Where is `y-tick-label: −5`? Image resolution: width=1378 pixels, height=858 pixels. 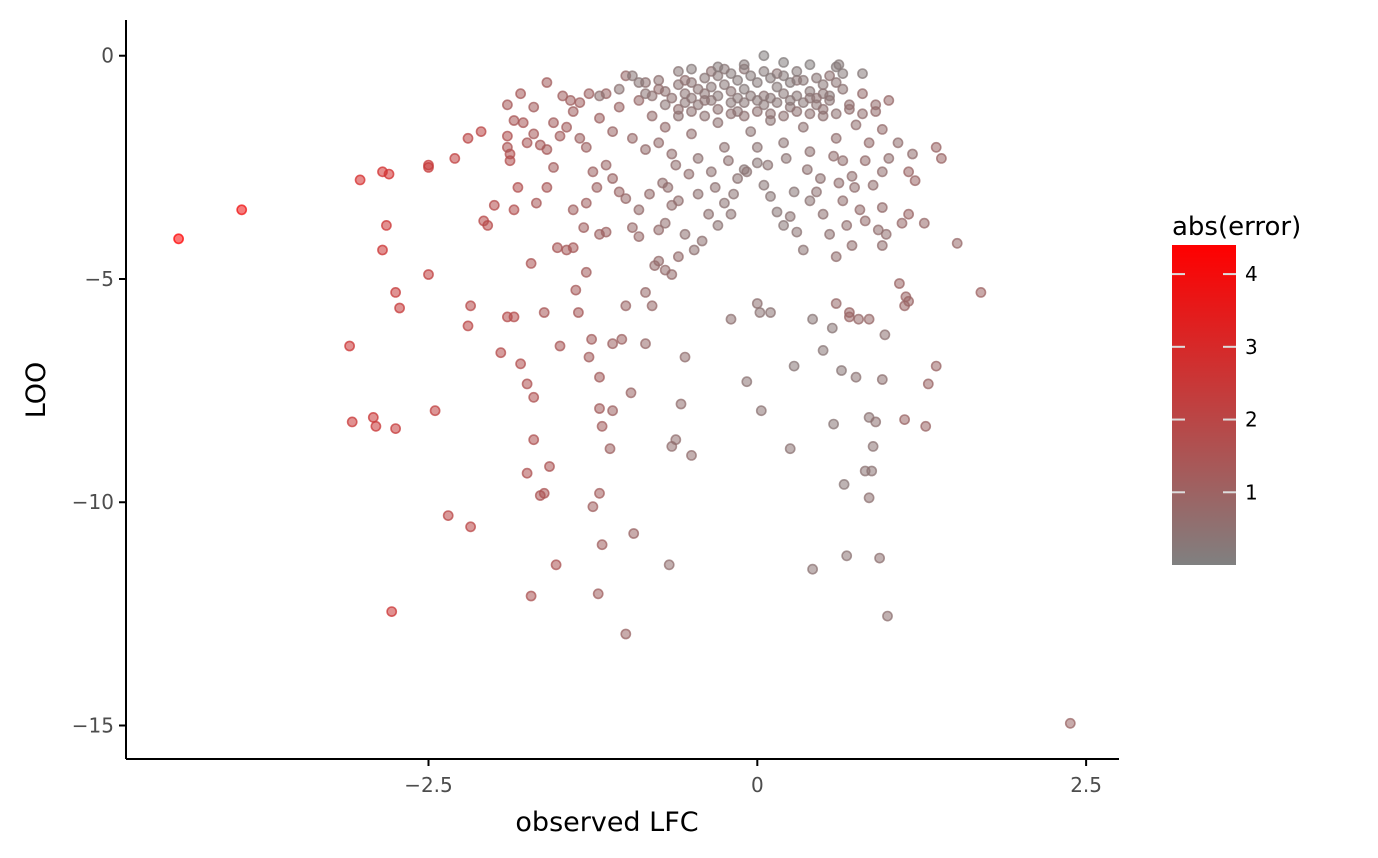
y-tick-label: −5 is located at coordinates (99, 279).